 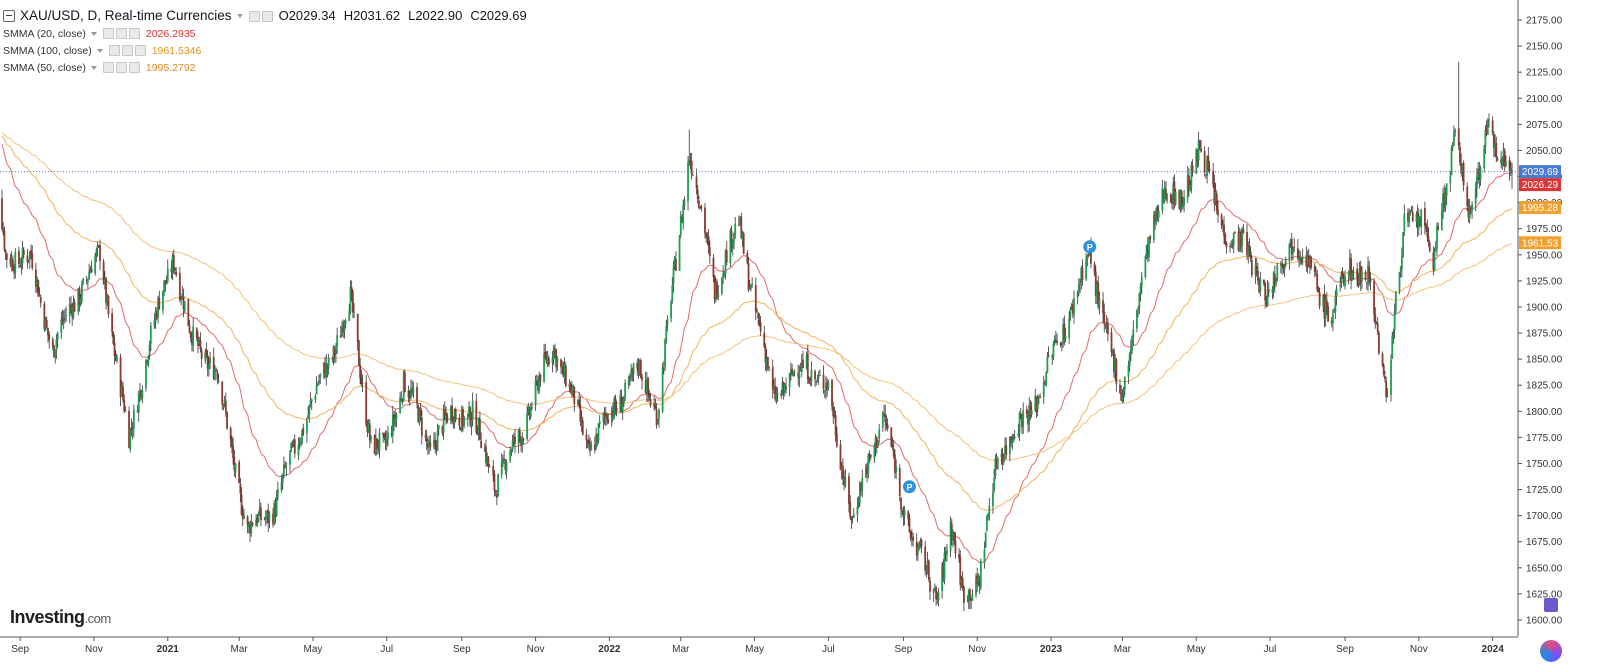 What do you see at coordinates (1551, 651) in the screenshot?
I see `app-icon` at bounding box center [1551, 651].